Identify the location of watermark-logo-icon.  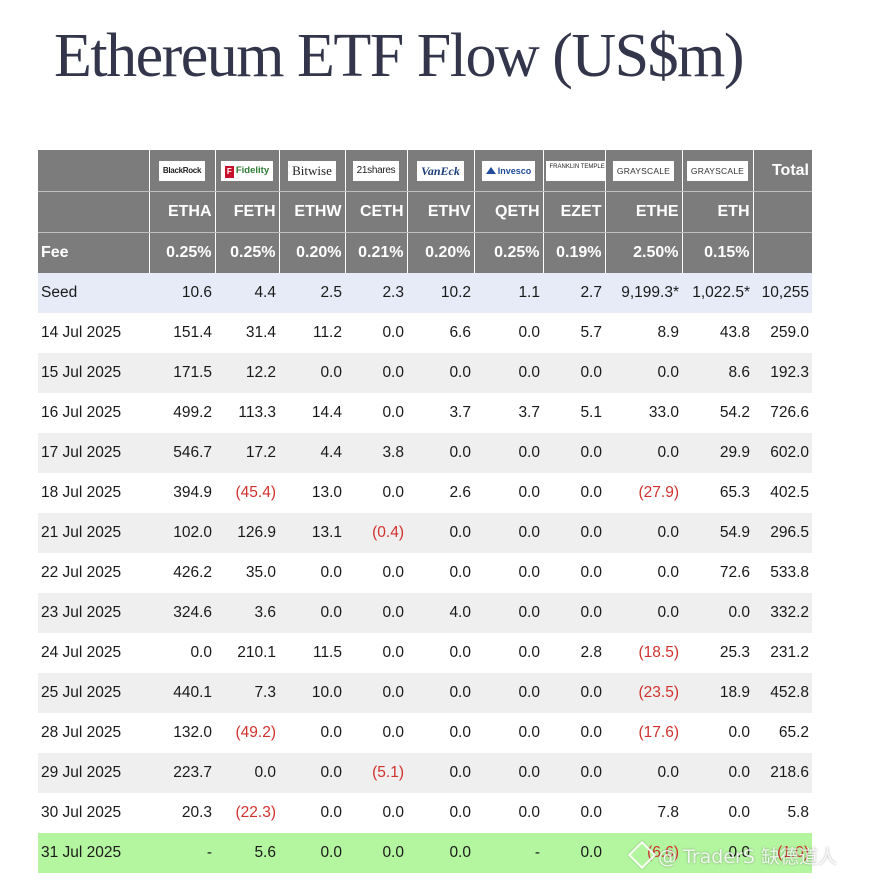
(642, 855).